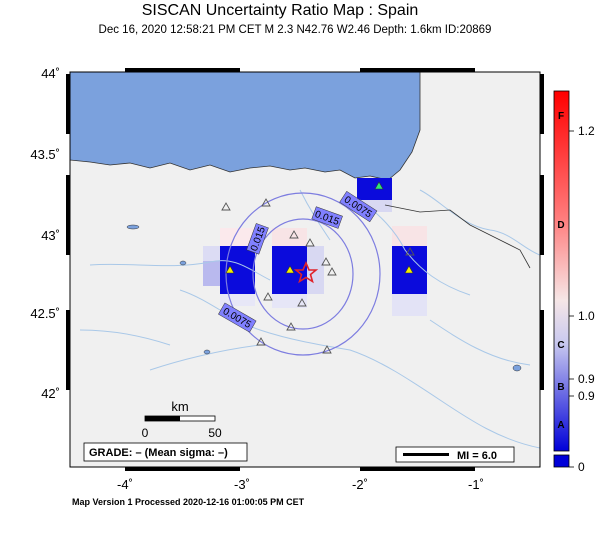 Image resolution: width=595 pixels, height=541 pixels. Describe the element at coordinates (586, 316) in the screenshot. I see `colorbar-value: 1.0` at that location.